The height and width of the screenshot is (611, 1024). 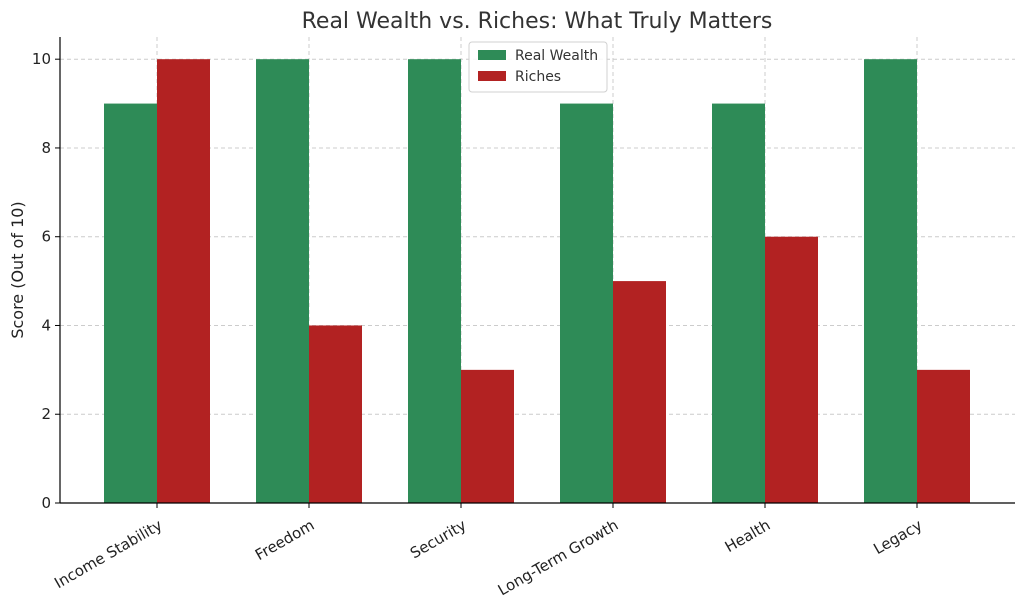 I want to click on x-tick-label: Legacy, so click(x=897, y=537).